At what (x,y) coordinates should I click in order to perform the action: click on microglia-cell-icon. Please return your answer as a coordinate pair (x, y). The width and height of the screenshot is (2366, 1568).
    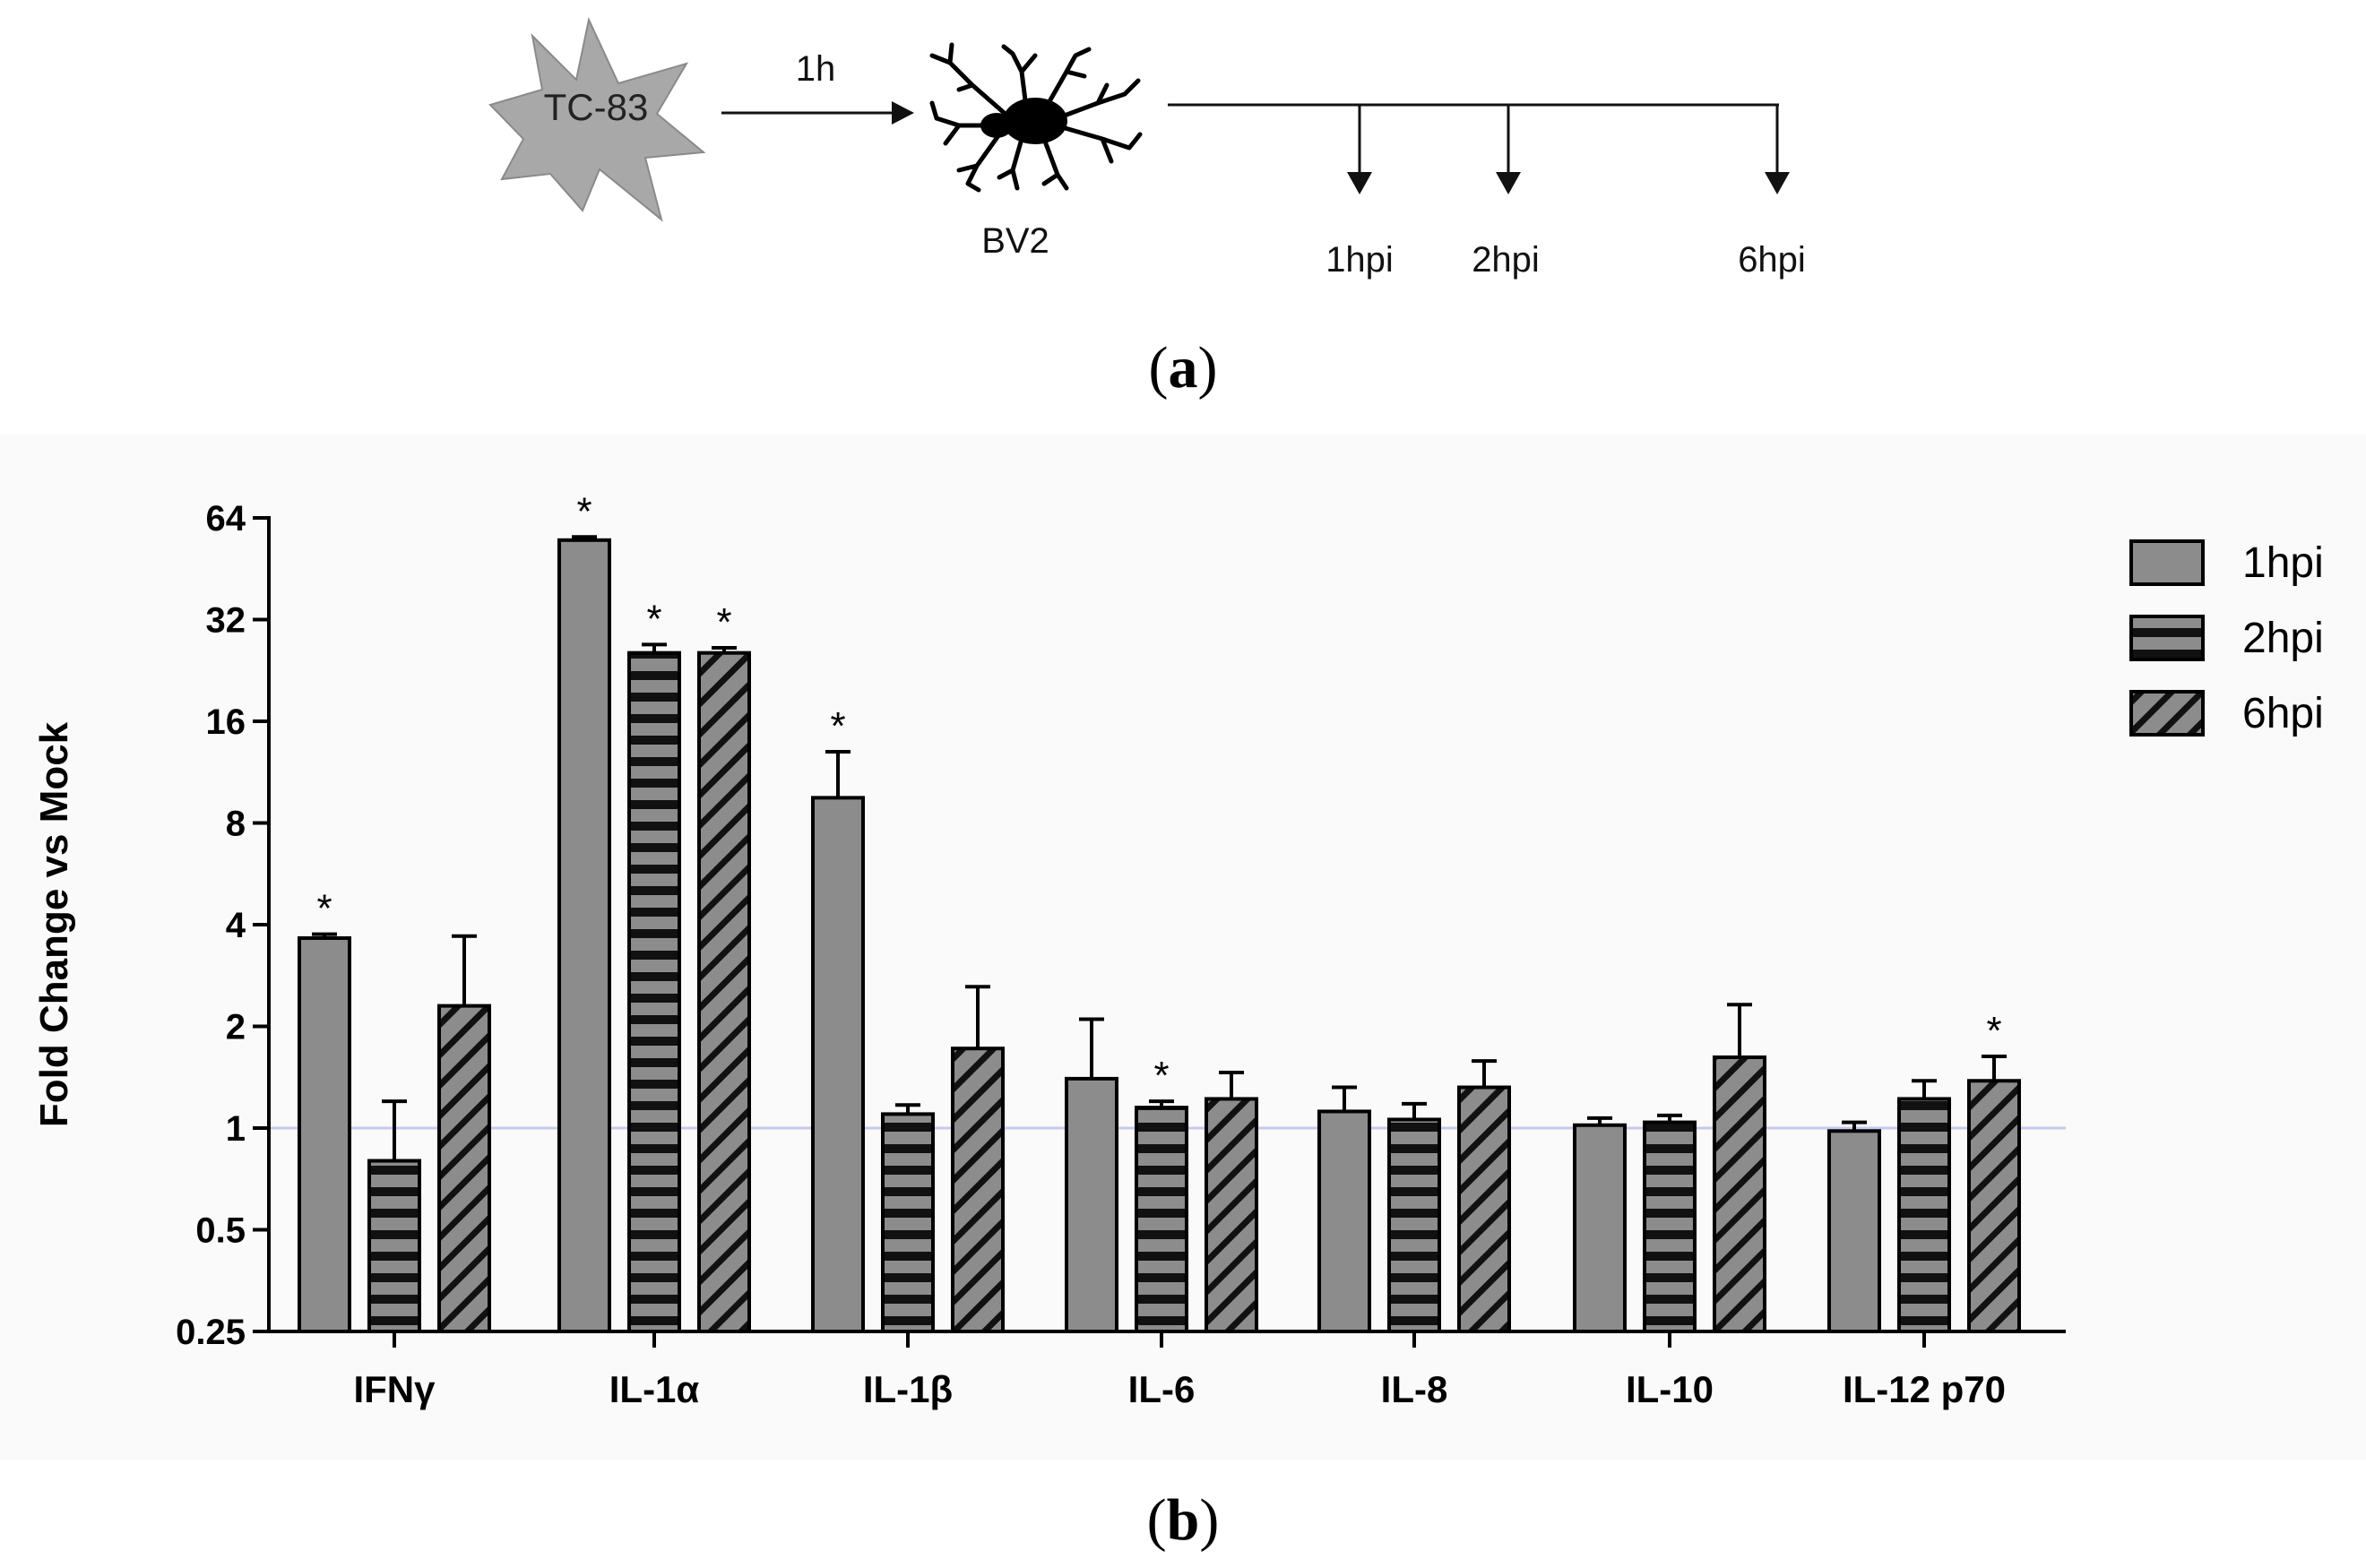
    Looking at the image, I should click on (1036, 117).